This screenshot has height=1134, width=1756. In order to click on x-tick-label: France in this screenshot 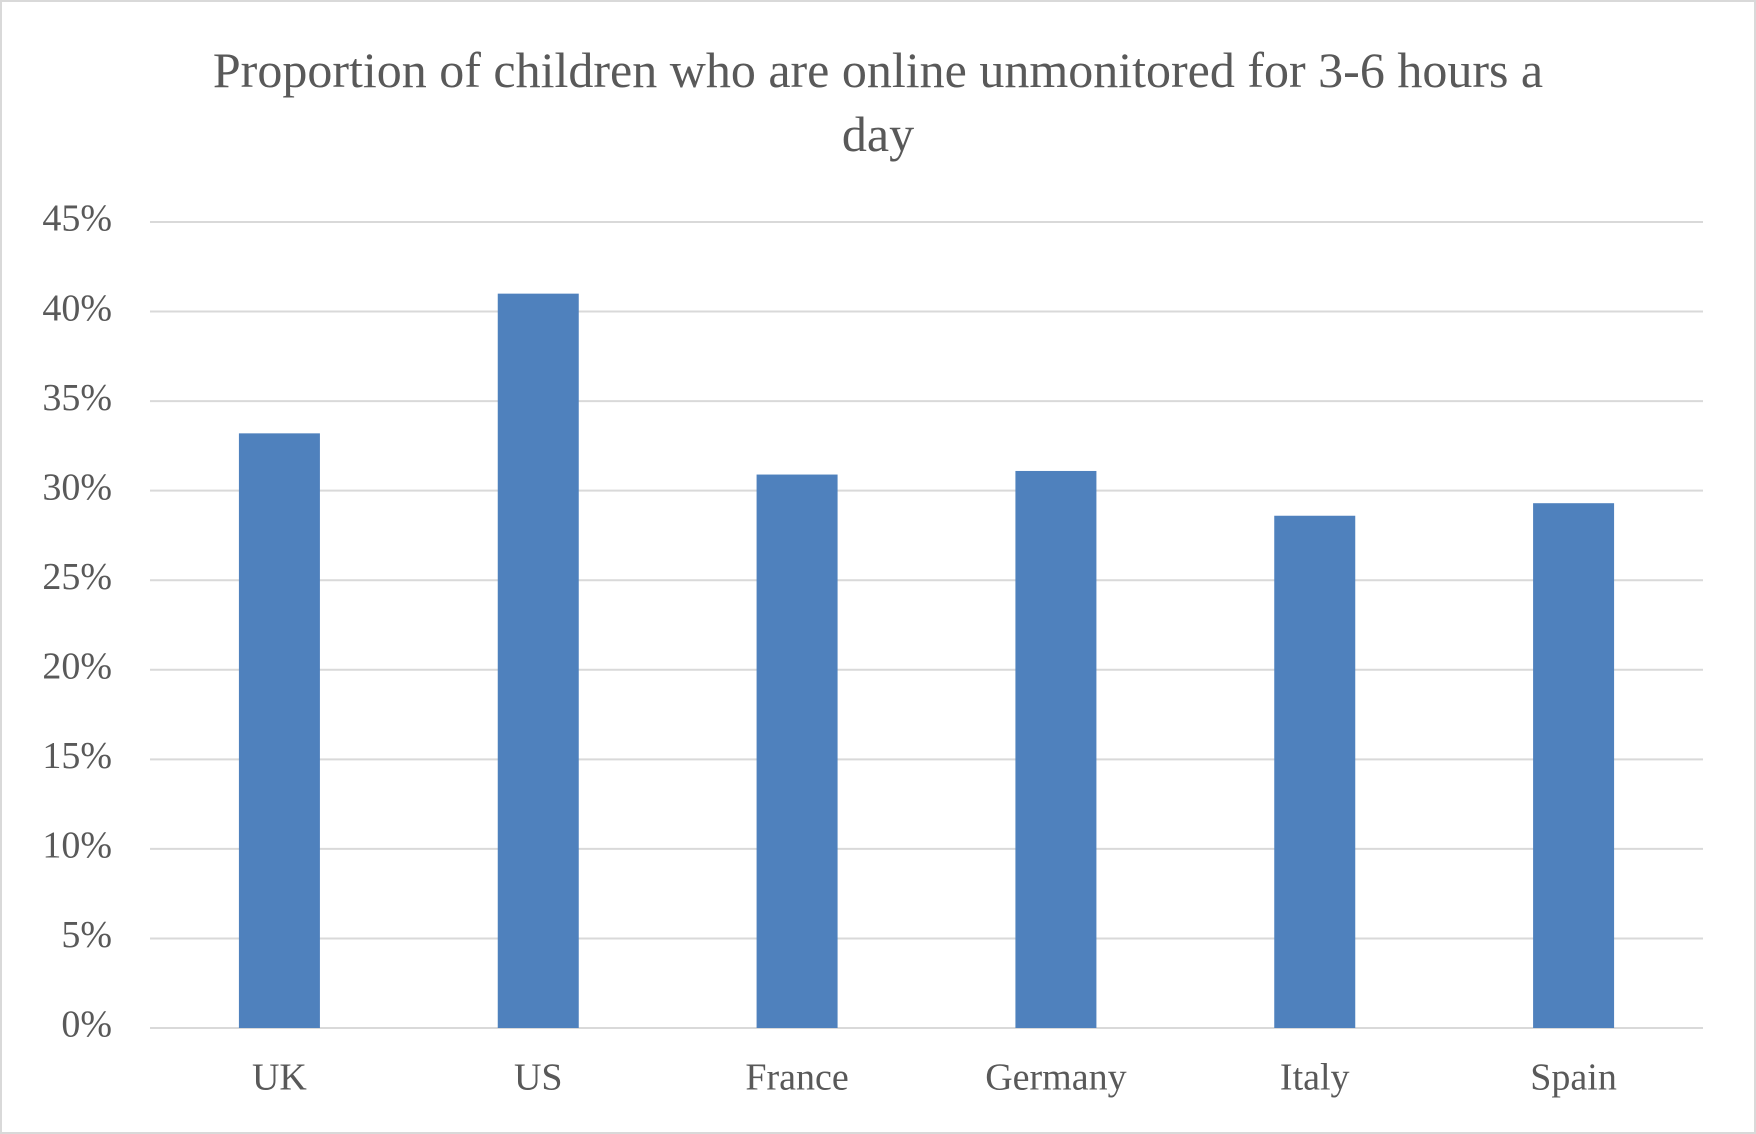, I will do `click(796, 1078)`.